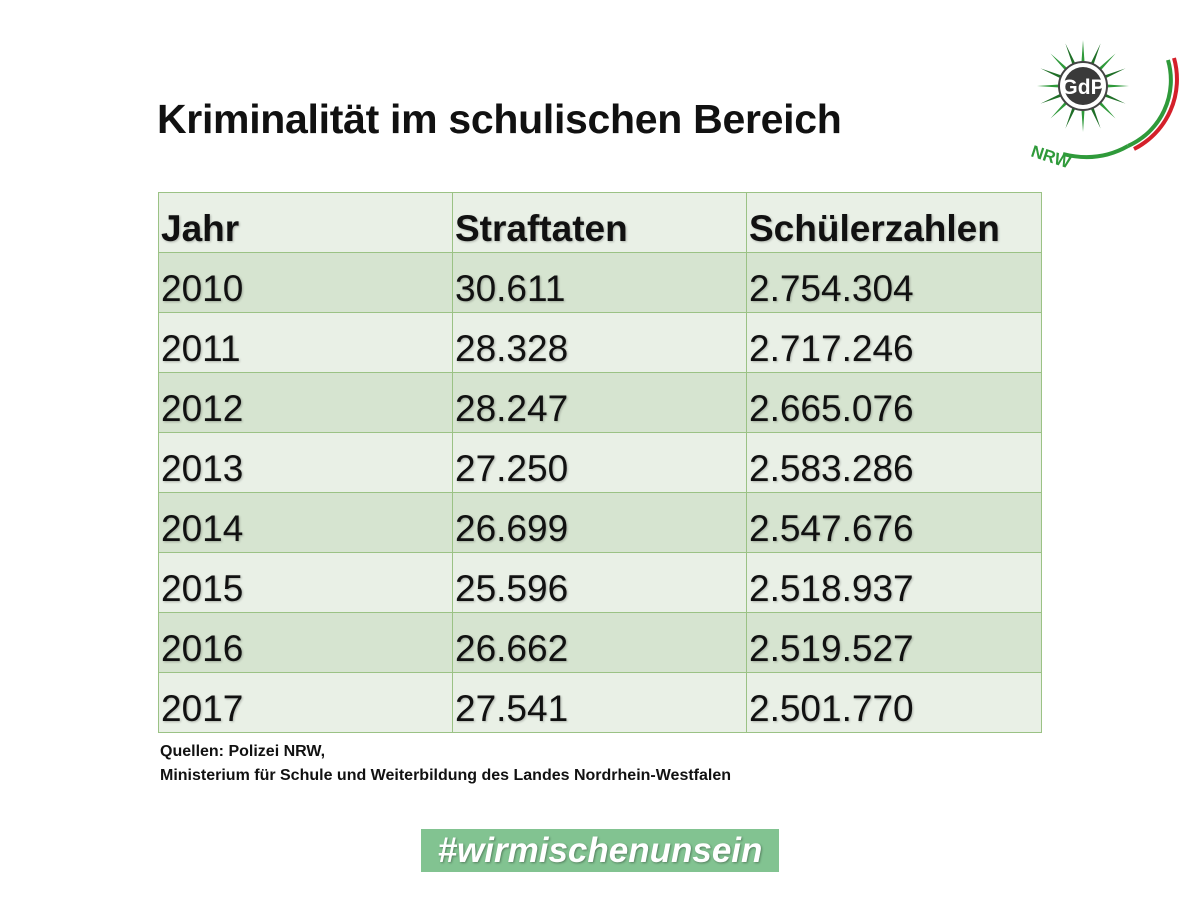  Describe the element at coordinates (894, 282) in the screenshot. I see `cell-students: 2.754.304` at that location.